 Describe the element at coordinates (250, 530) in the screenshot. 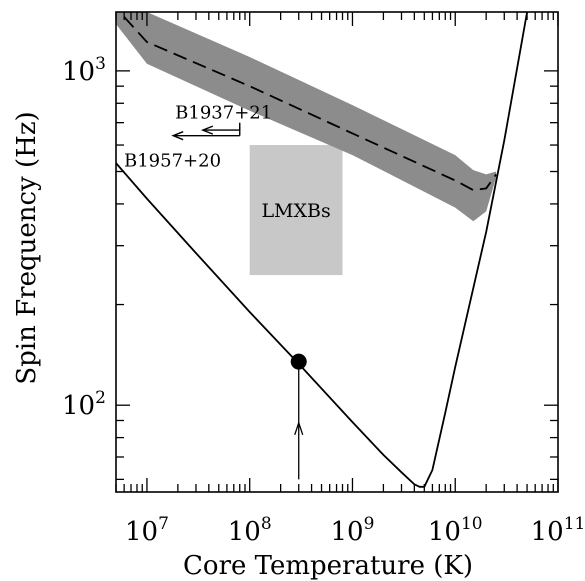

I see `x-tick-label: 108` at that location.